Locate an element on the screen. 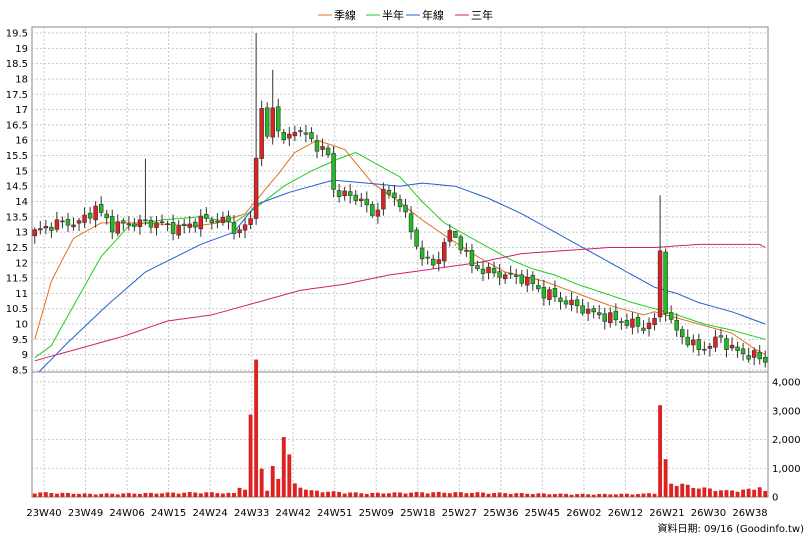 The image size is (808, 540). x-tick-label: 25W36 is located at coordinates (500, 513).